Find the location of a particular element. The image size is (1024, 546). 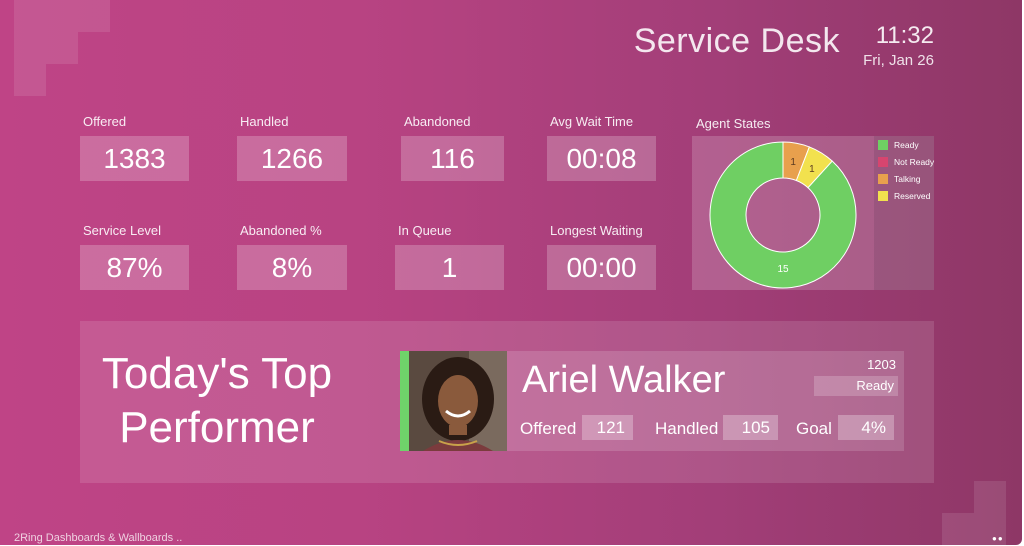

more-options-icon: ●● is located at coordinates (998, 538).